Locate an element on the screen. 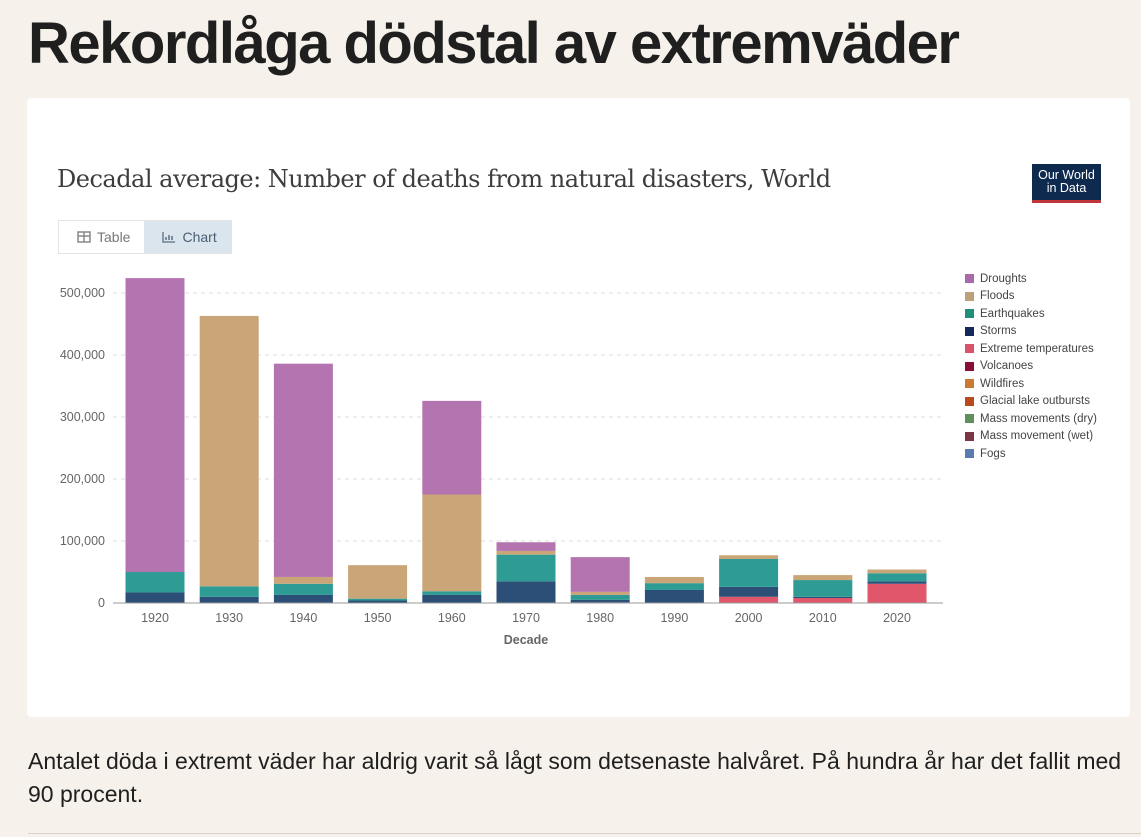 Image resolution: width=1141 pixels, height=837 pixels. legend-item: Fogs is located at coordinates (1031, 454).